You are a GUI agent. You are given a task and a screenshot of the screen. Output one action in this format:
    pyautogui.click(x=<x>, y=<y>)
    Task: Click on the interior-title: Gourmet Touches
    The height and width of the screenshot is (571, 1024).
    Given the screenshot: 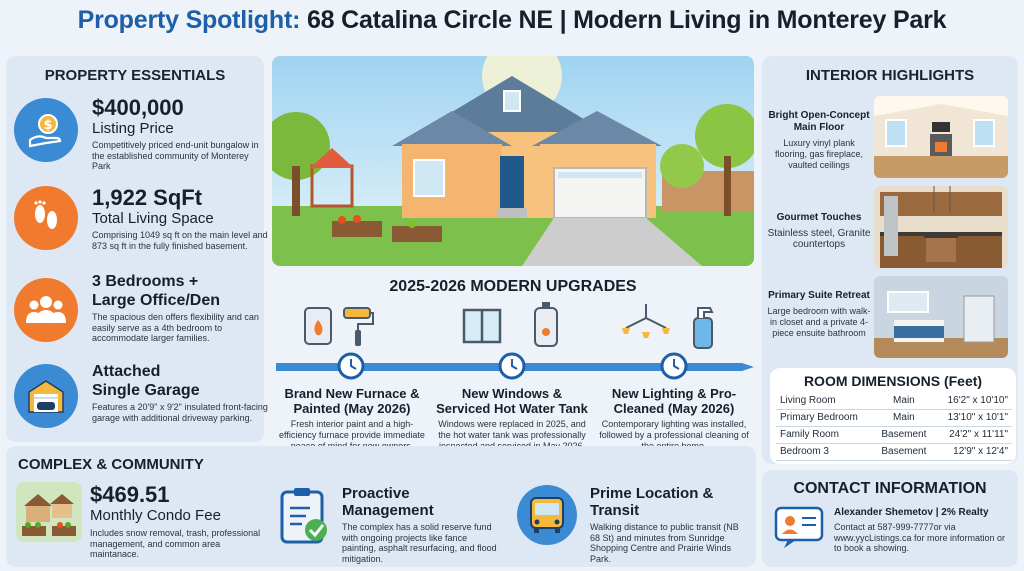 What is the action you would take?
    pyautogui.click(x=819, y=217)
    